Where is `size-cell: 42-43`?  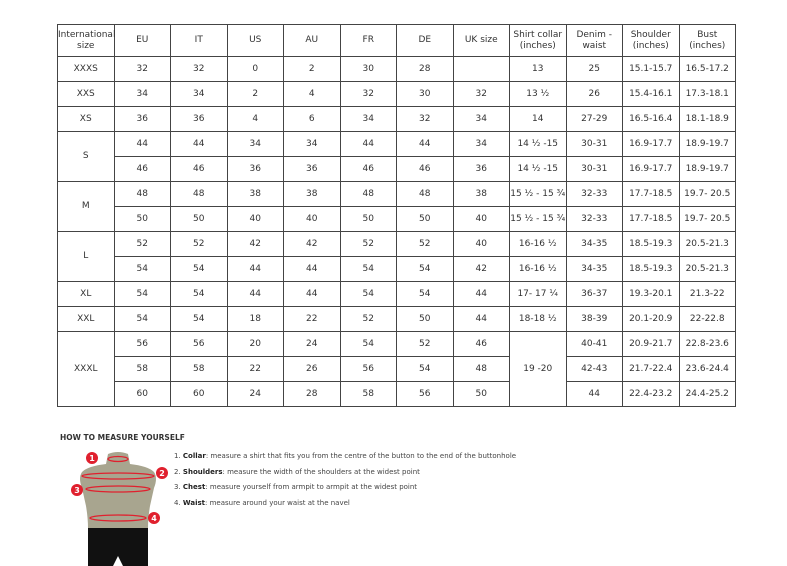
size-cell: 42-43 is located at coordinates (594, 369).